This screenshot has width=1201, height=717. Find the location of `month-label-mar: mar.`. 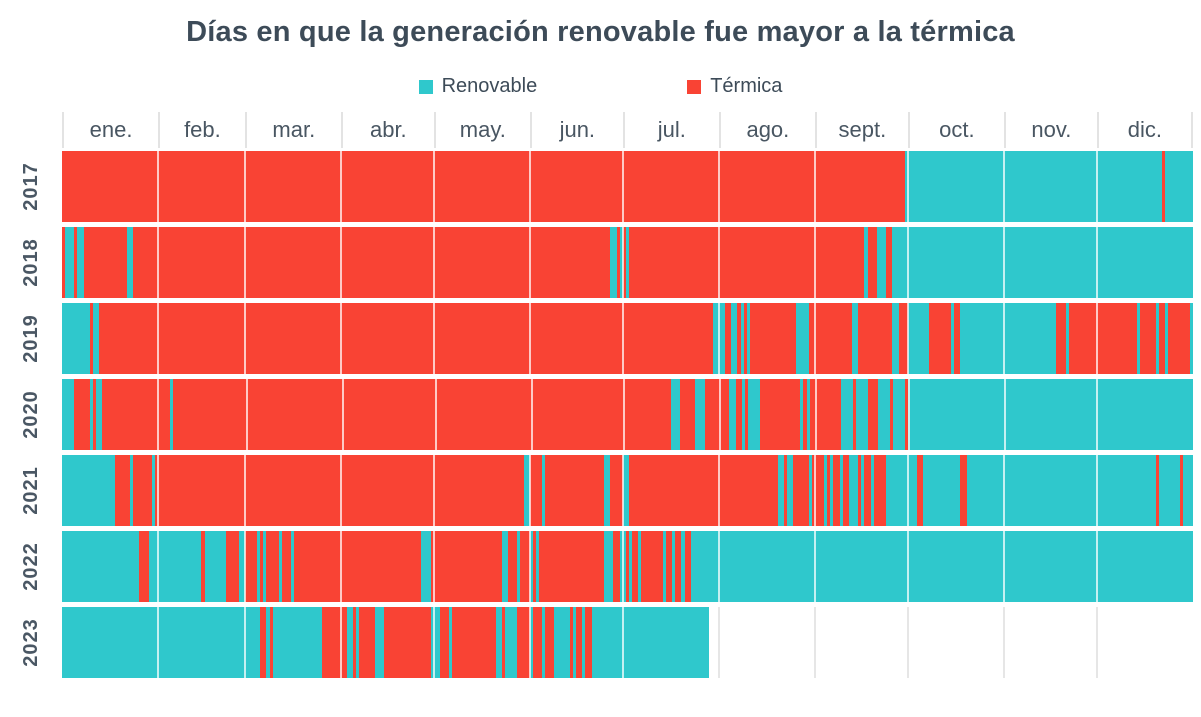

month-label-mar: mar. is located at coordinates (292, 130).